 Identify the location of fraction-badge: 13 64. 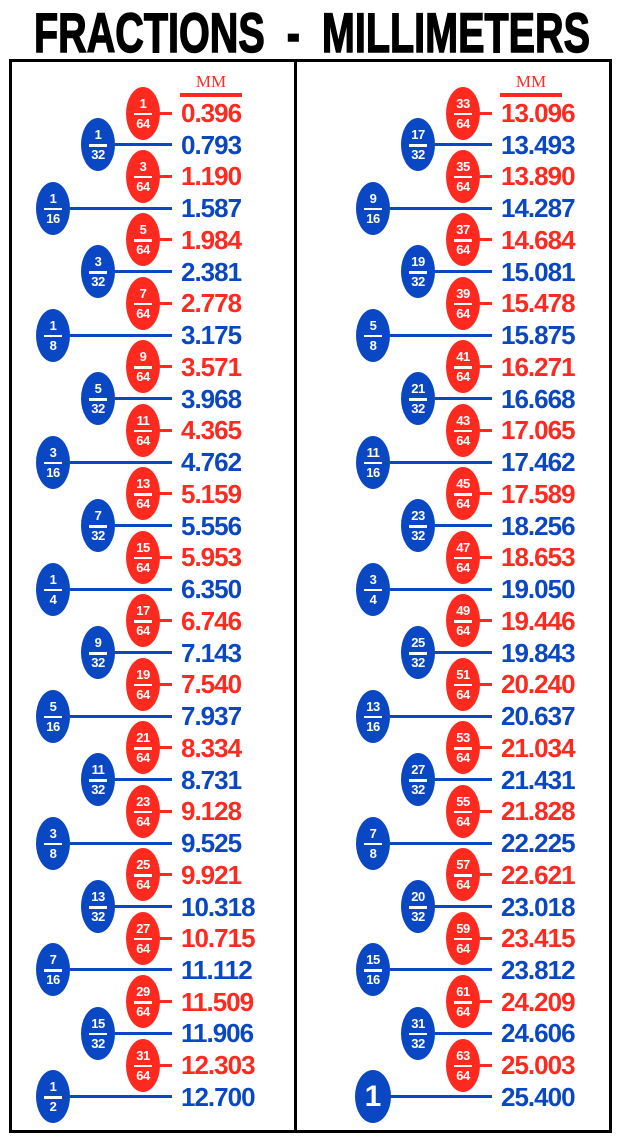
(143, 494).